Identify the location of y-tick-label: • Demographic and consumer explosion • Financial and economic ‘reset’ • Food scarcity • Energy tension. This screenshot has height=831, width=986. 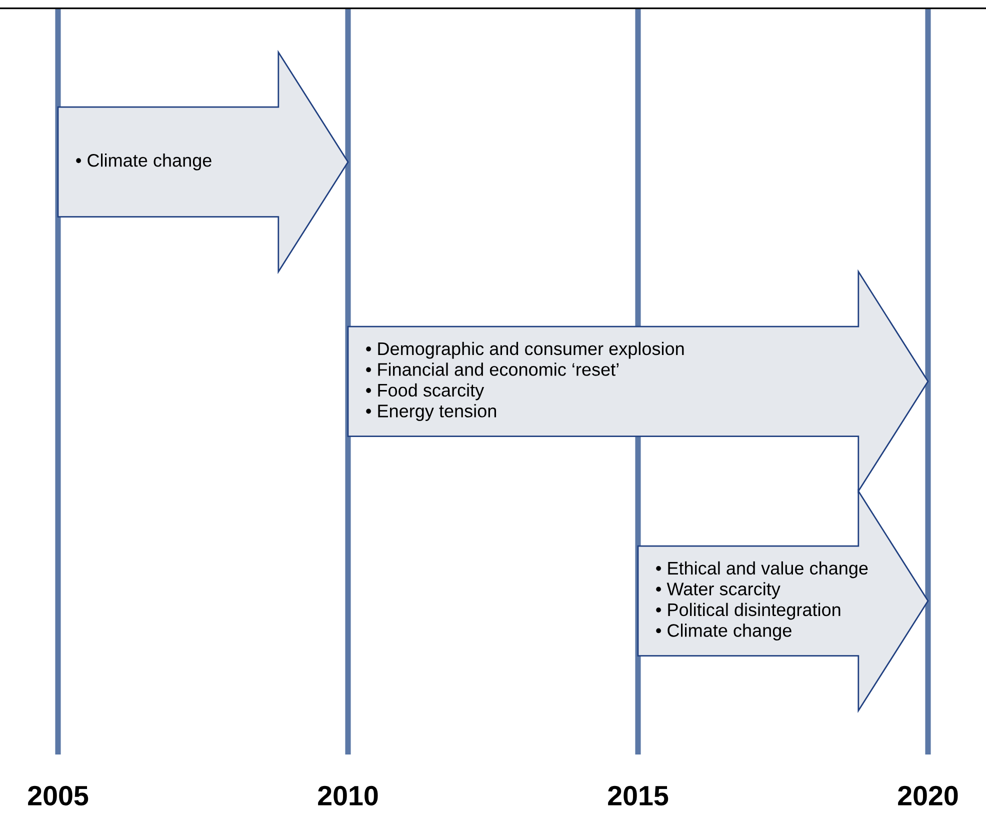
(525, 381).